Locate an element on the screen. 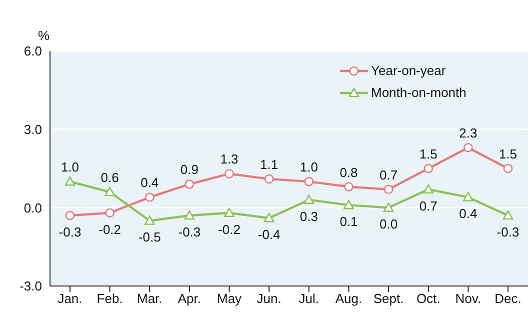 This screenshot has height=320, width=532. data-label: 2.3 is located at coordinates (468, 133).